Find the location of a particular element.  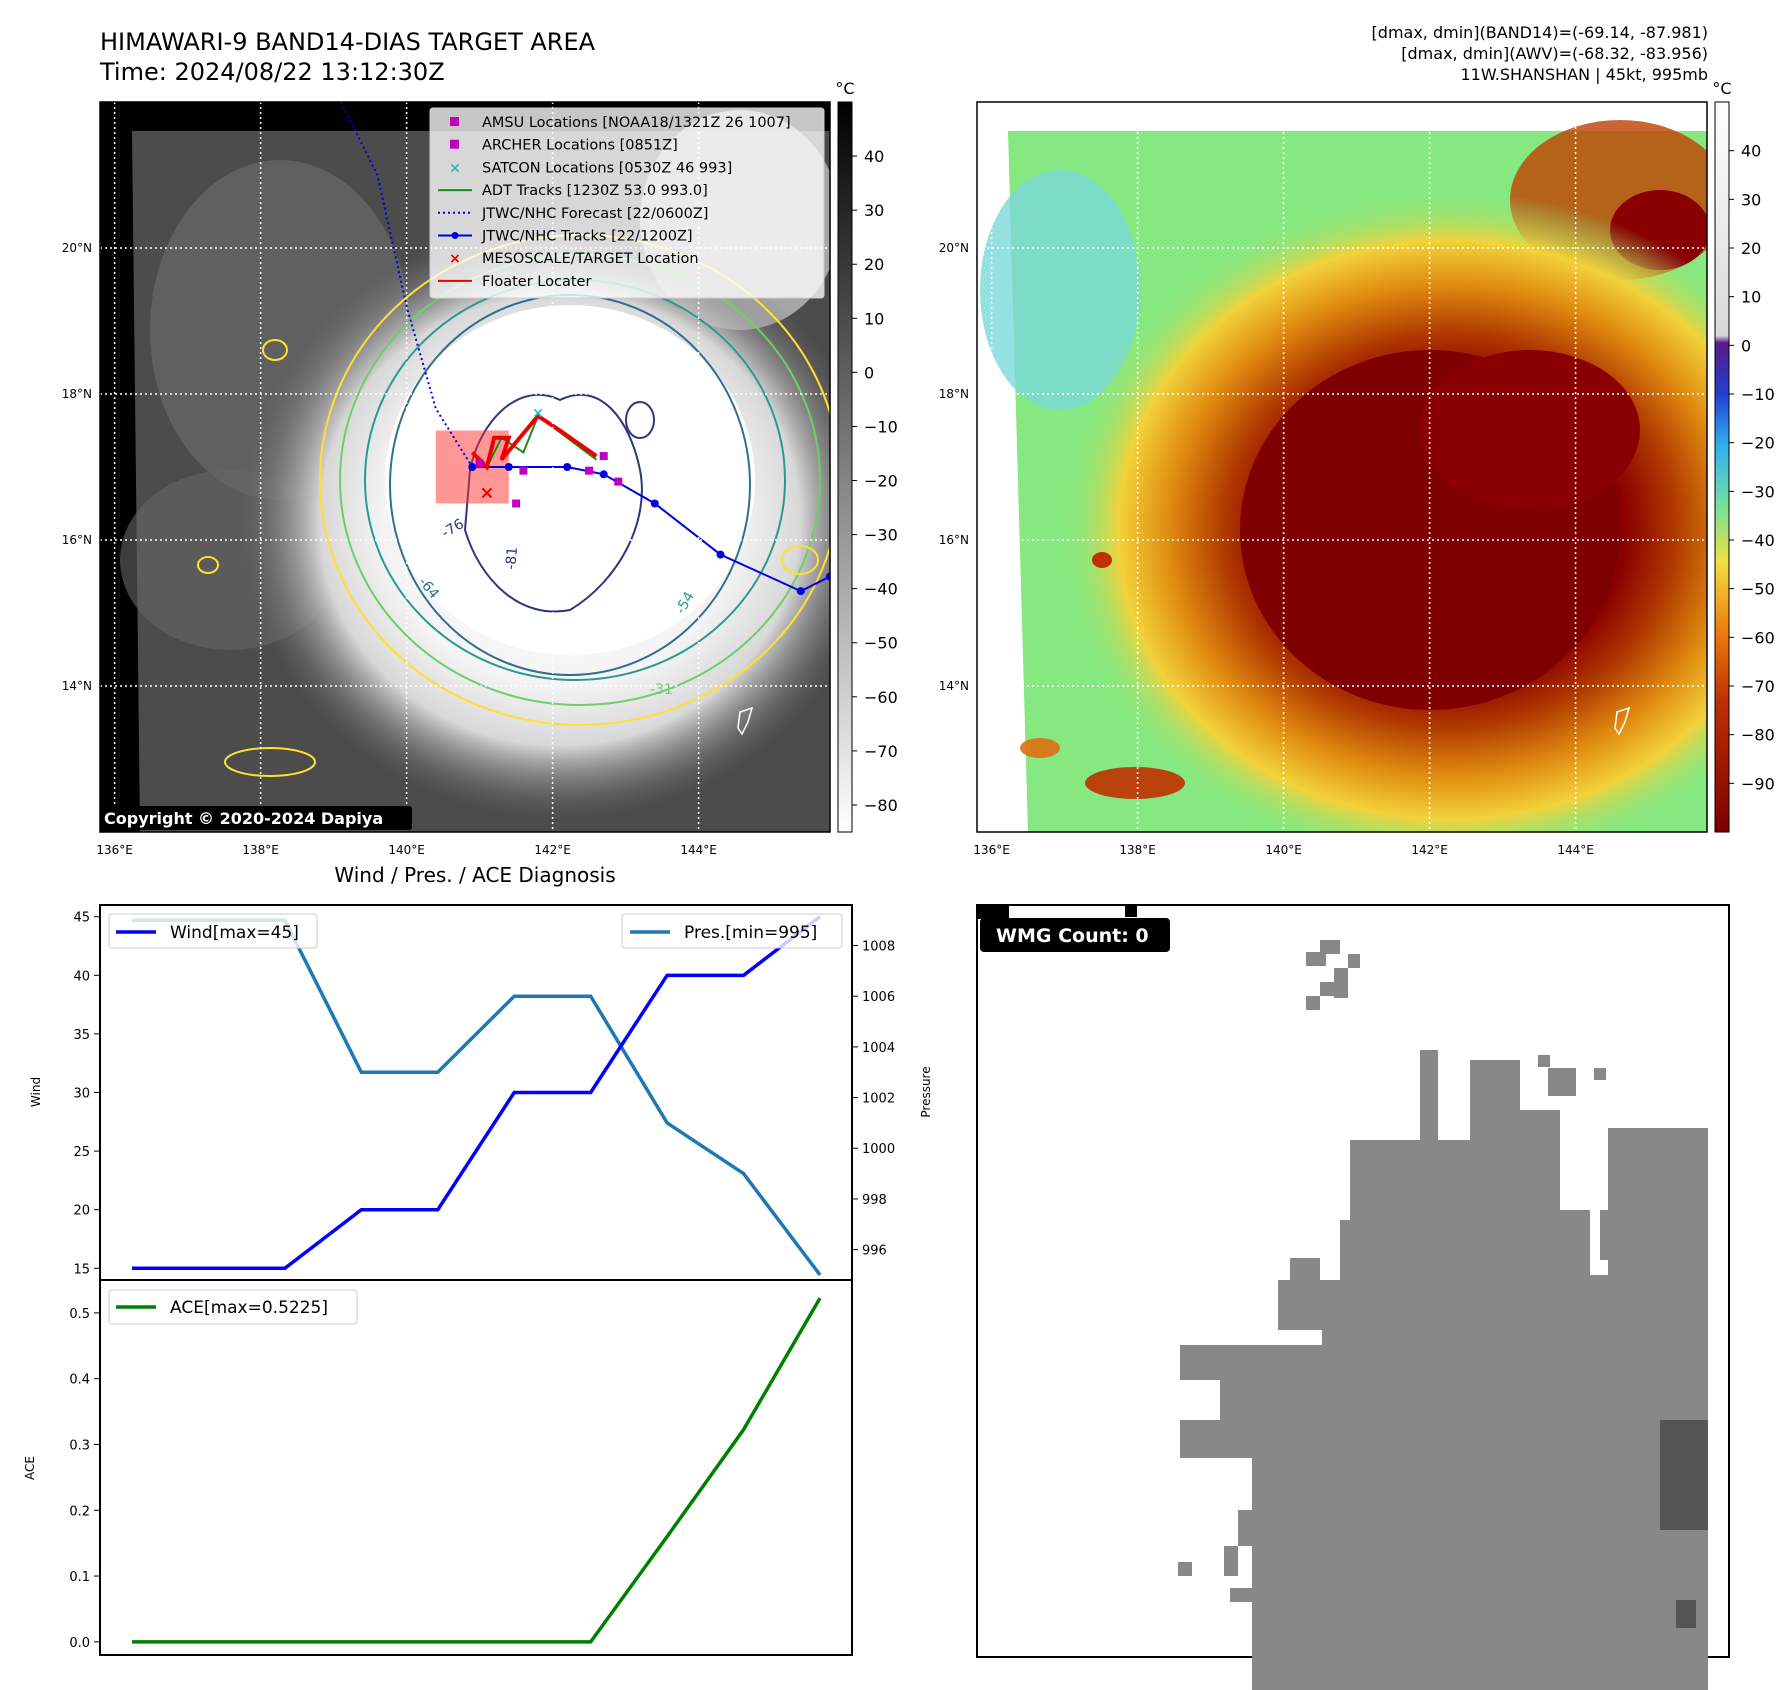

copyright: Copyright © 2020-2024 Dapiya is located at coordinates (243, 818).